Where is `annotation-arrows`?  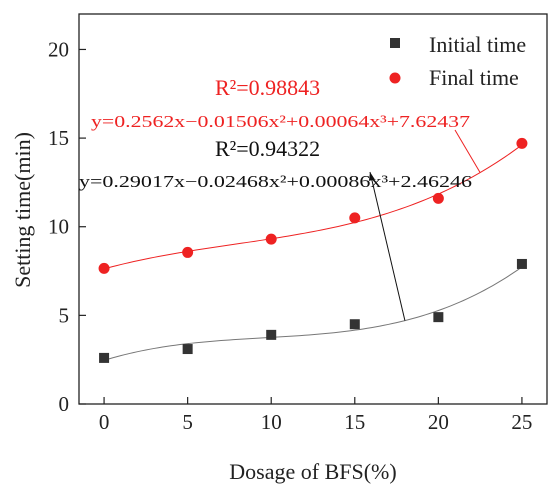
annotation-arrows is located at coordinates (424, 225).